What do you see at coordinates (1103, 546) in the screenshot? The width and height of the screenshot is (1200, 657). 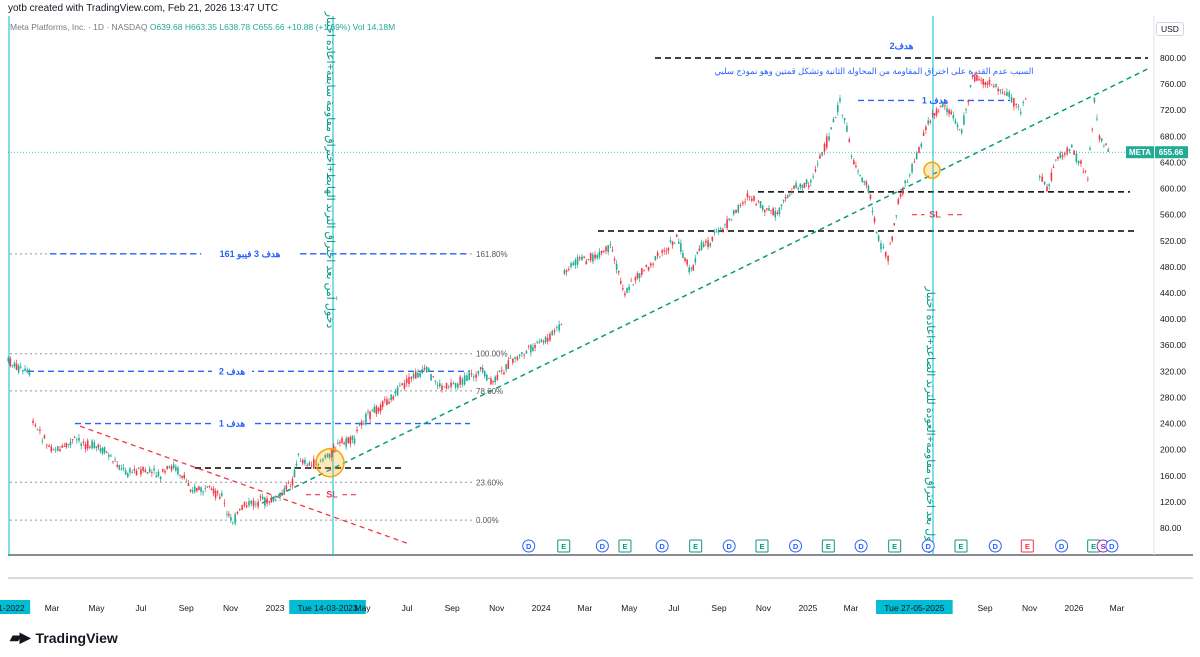 I see `event-label: S` at bounding box center [1103, 546].